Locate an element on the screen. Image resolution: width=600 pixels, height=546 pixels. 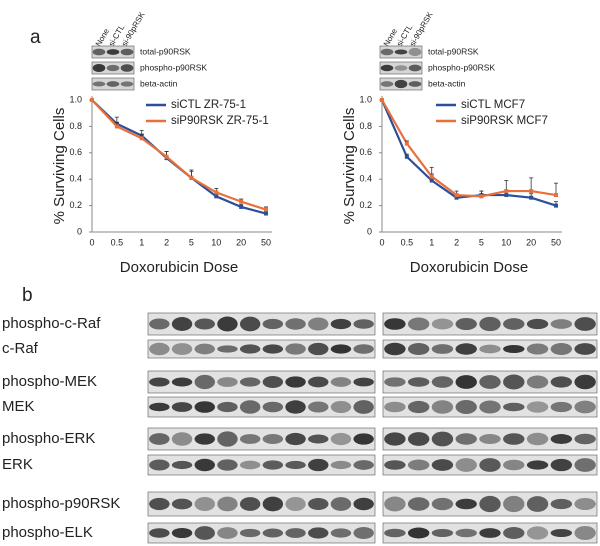
panel-label: b is located at coordinates (27, 295).